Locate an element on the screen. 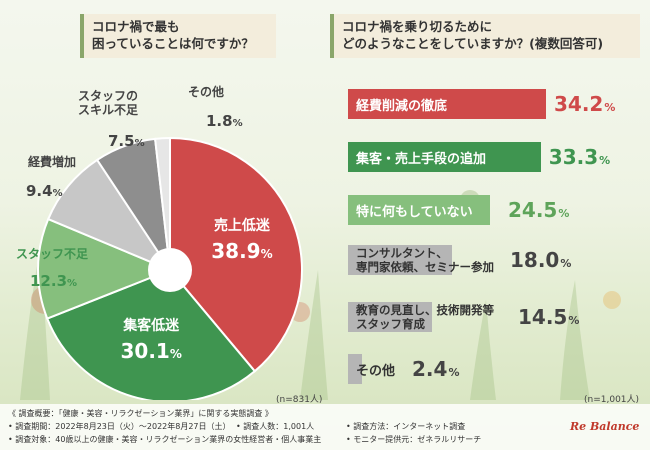 This screenshot has width=650, height=450. left-question-line2: 困っていることは何ですか？ is located at coordinates (173, 43).